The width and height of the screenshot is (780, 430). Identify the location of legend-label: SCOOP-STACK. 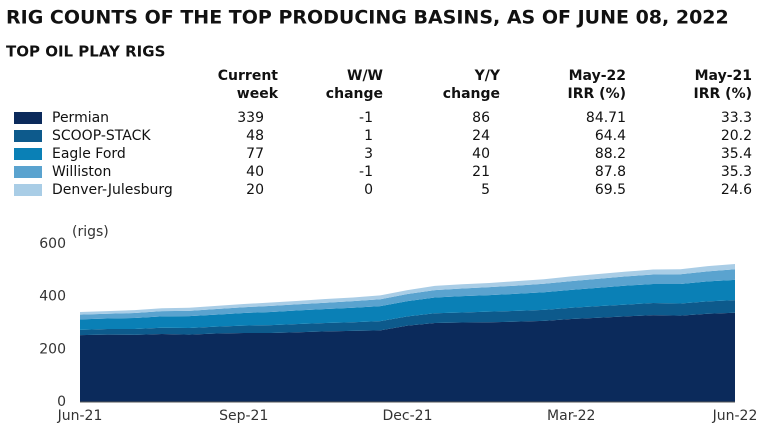
(101, 136).